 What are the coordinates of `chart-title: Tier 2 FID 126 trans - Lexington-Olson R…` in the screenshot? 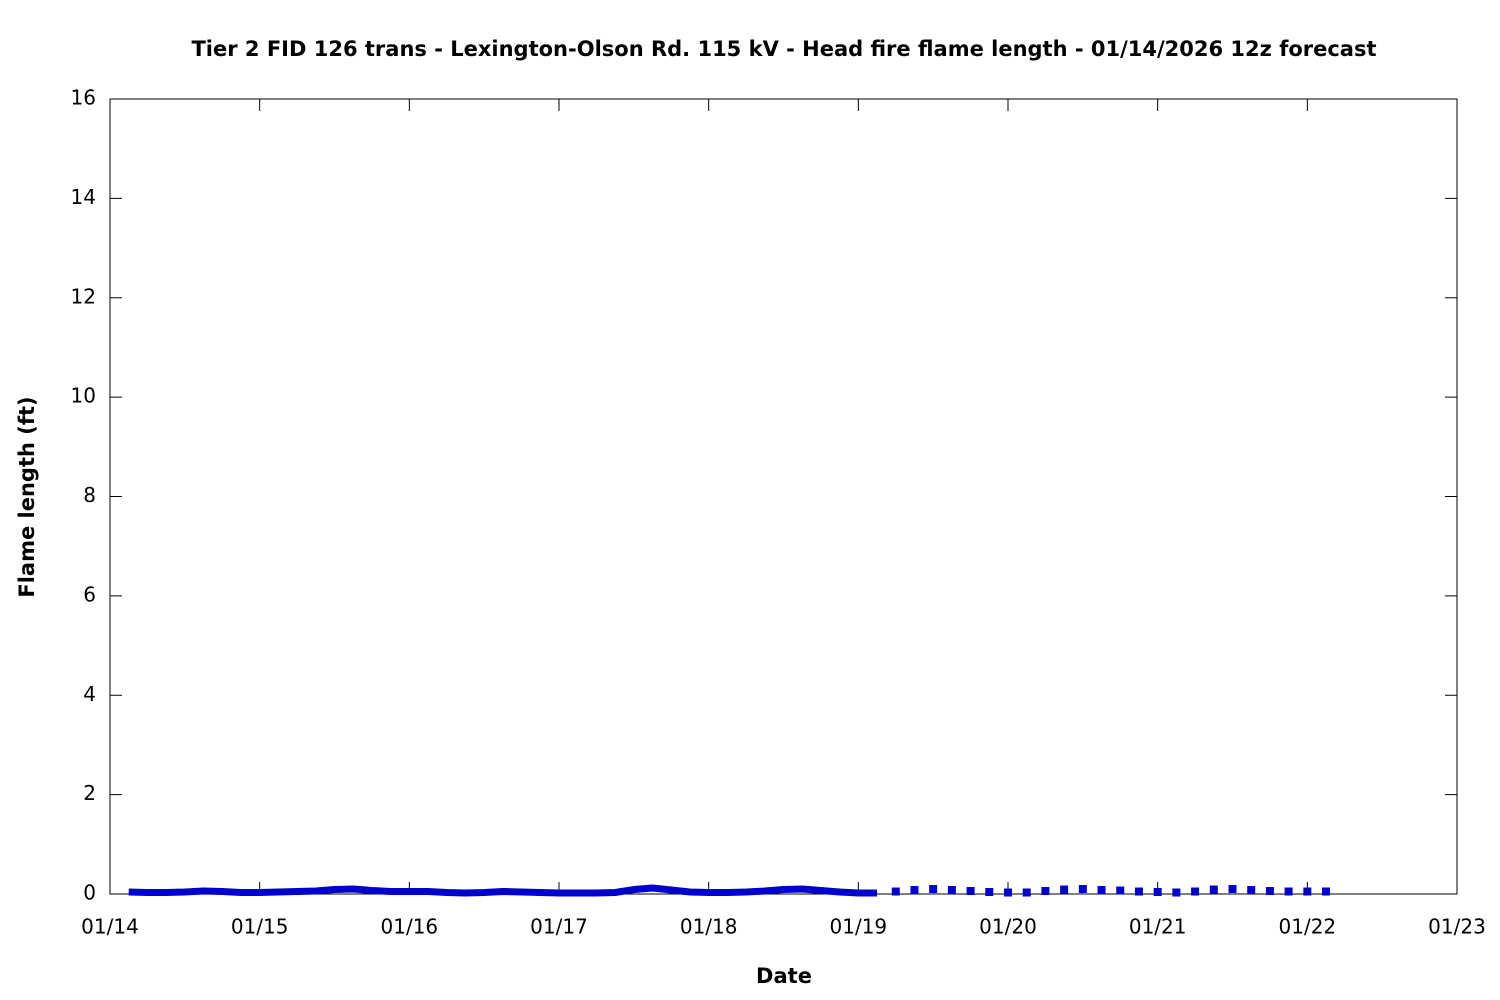 It's located at (783, 49).